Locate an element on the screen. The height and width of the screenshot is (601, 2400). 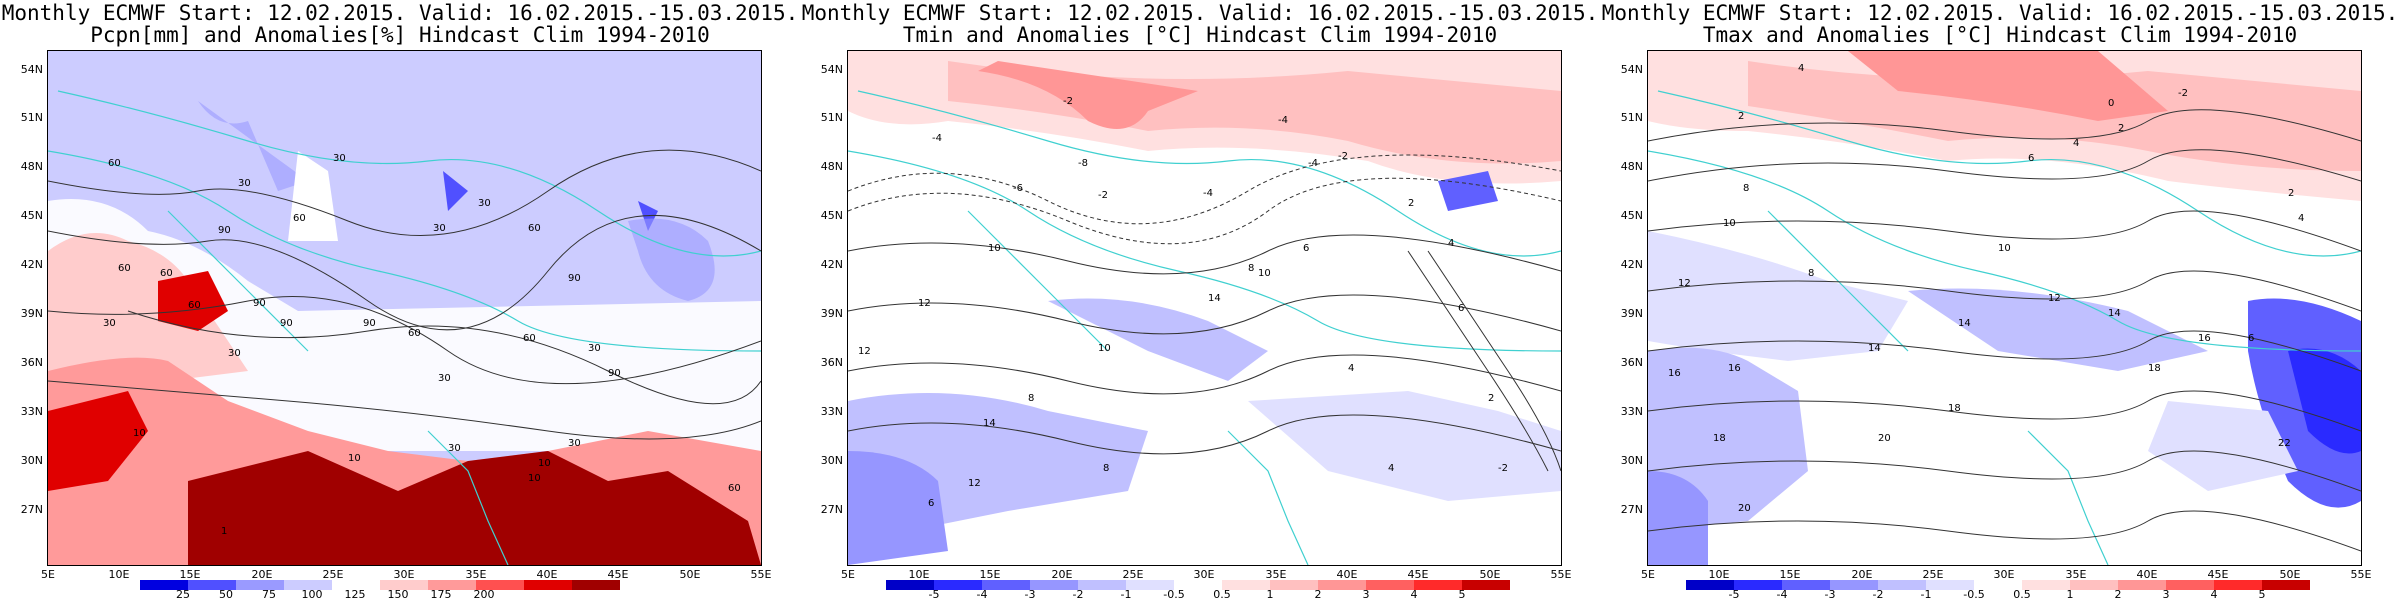
contour-label: 2 is located at coordinates (1411, 203).